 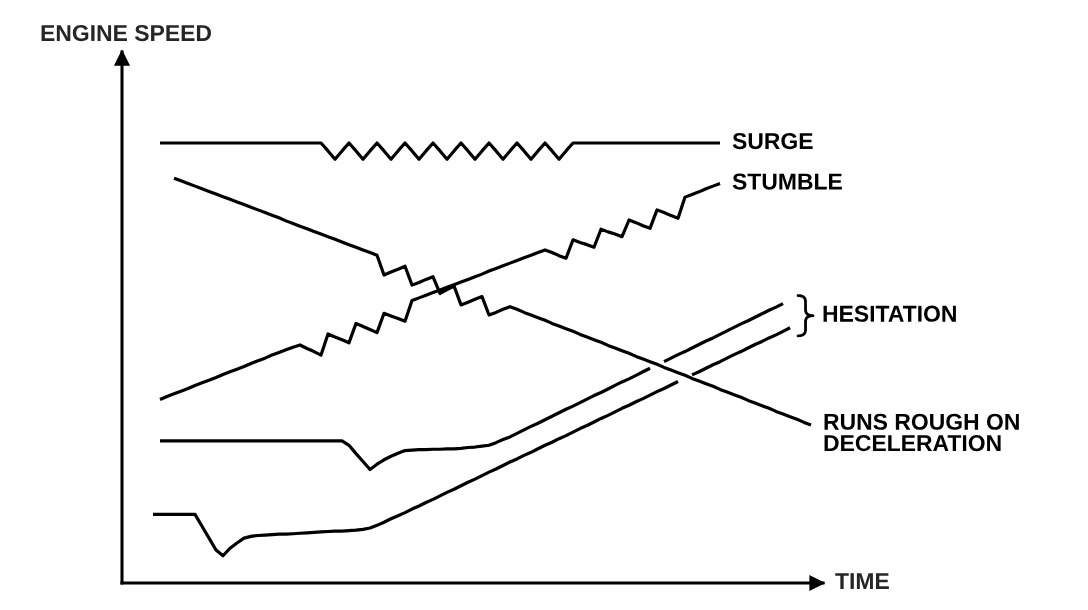 I want to click on series-label: SURGE, so click(x=772, y=141).